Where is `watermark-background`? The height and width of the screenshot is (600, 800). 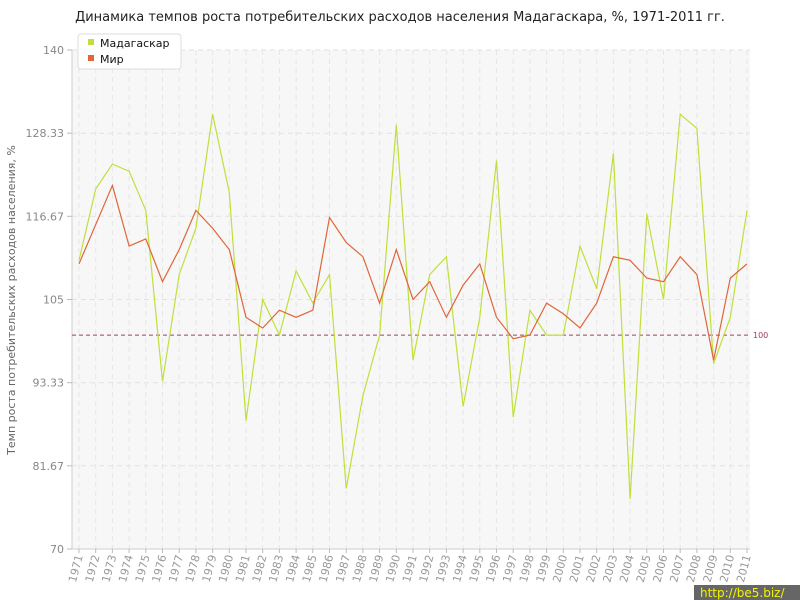
watermark-background is located at coordinates (747, 592).